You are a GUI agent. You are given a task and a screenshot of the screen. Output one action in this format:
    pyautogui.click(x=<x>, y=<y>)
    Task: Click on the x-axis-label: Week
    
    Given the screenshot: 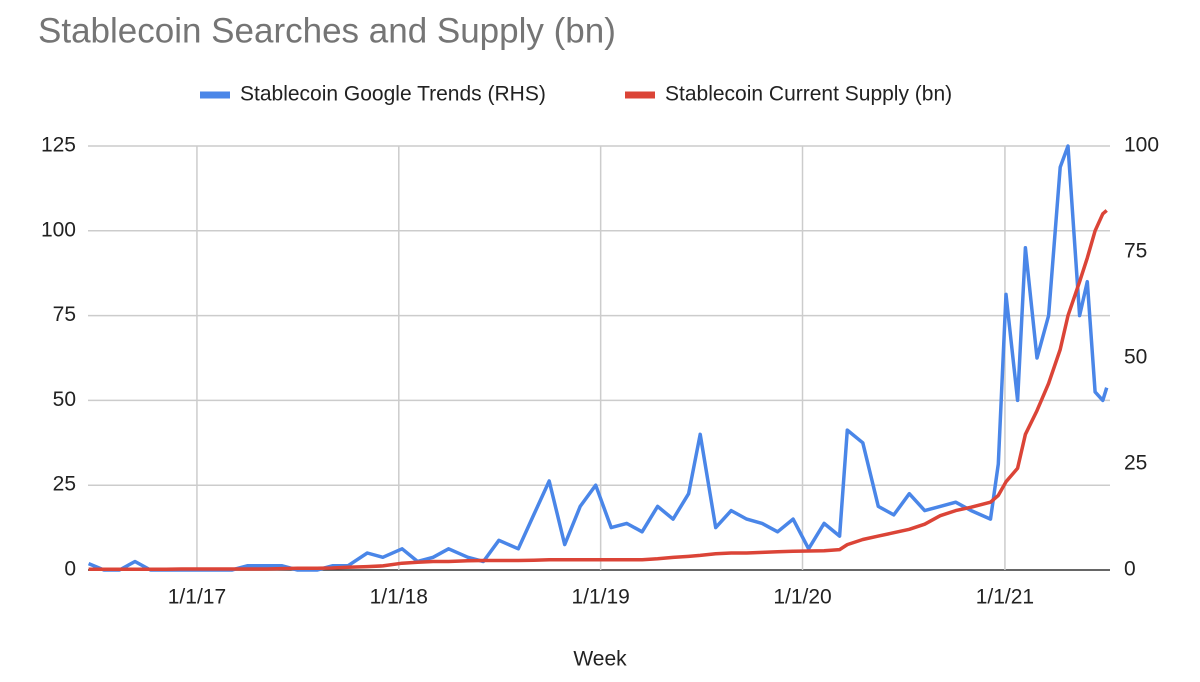 What is the action you would take?
    pyautogui.click(x=600, y=659)
    